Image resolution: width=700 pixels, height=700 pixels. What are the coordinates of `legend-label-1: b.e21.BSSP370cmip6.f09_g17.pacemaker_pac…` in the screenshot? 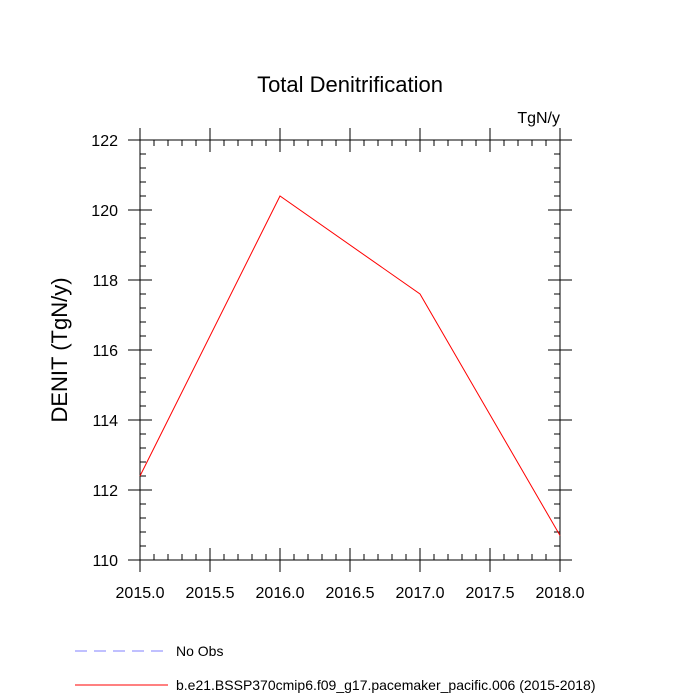 It's located at (386, 685).